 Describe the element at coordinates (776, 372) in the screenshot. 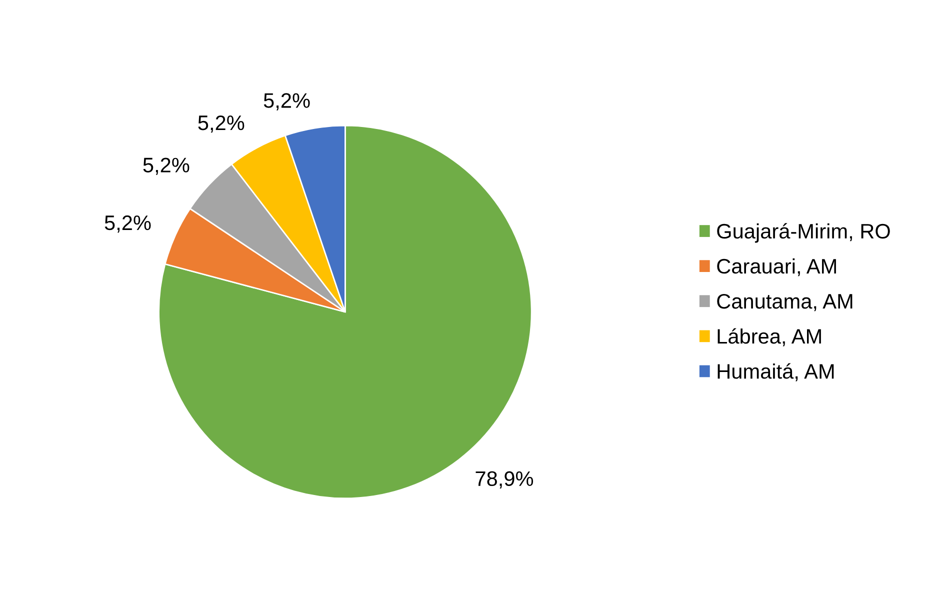

I see `legend-label: Humaitá, AM` at that location.